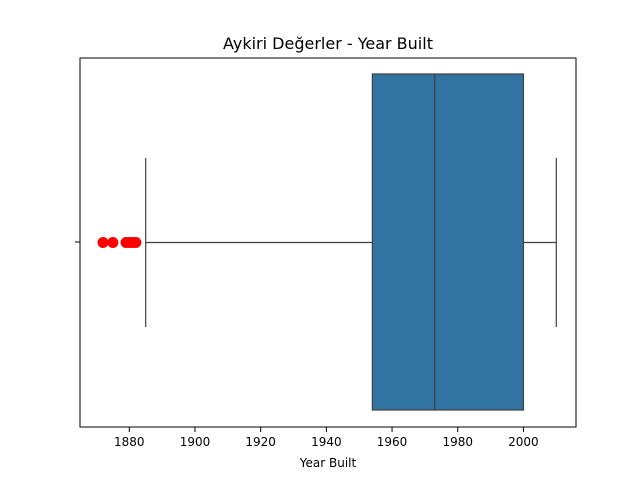 The image size is (640, 480). What do you see at coordinates (328, 463) in the screenshot?
I see `x-axis-label: Year Built` at bounding box center [328, 463].